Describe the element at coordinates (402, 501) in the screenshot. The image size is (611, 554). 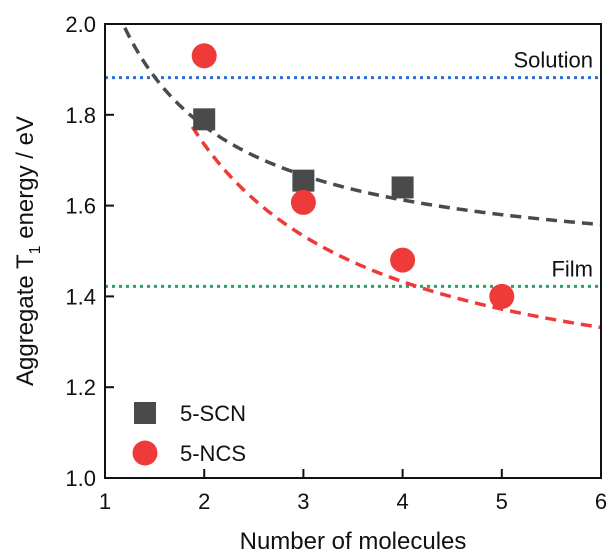
I see `x-tick-label-4: 4` at that location.